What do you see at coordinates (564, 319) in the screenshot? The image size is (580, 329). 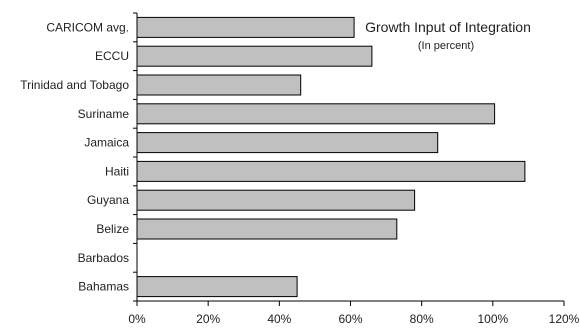 I see `x-tick-label: 120%` at bounding box center [564, 319].